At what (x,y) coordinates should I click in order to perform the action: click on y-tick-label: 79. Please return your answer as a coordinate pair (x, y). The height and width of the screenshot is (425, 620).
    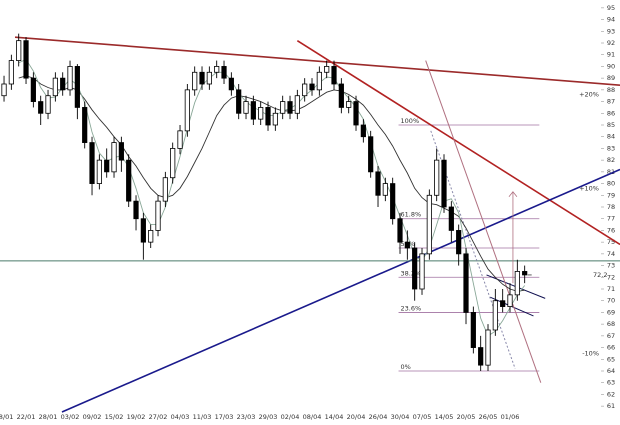
    Looking at the image, I should click on (611, 195).